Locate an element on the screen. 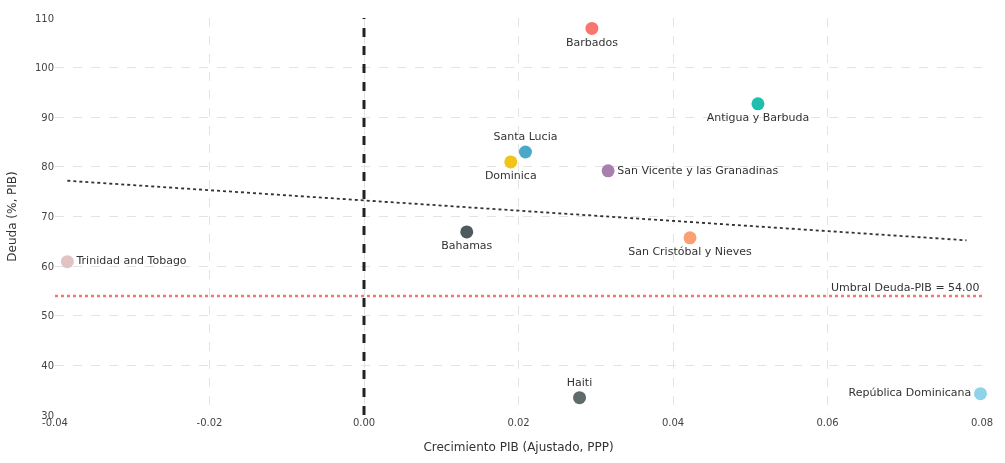 Image resolution: width=1005 pixels, height=463 pixels. ref-line-label: Umbral Deuda-PIB = 54.00 is located at coordinates (905, 287).